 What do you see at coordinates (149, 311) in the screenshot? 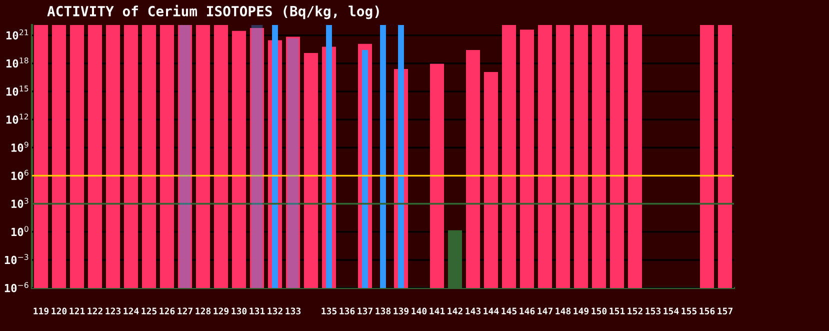
I see `x-tick-label: 125` at bounding box center [149, 311].